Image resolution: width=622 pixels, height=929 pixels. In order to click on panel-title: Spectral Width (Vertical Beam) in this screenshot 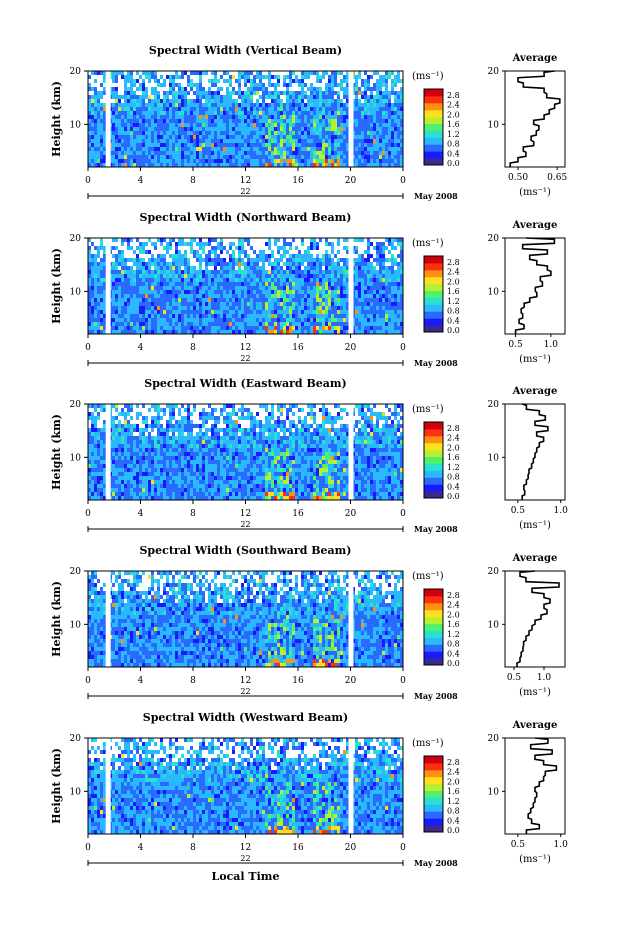, I will do `click(245, 50)`.